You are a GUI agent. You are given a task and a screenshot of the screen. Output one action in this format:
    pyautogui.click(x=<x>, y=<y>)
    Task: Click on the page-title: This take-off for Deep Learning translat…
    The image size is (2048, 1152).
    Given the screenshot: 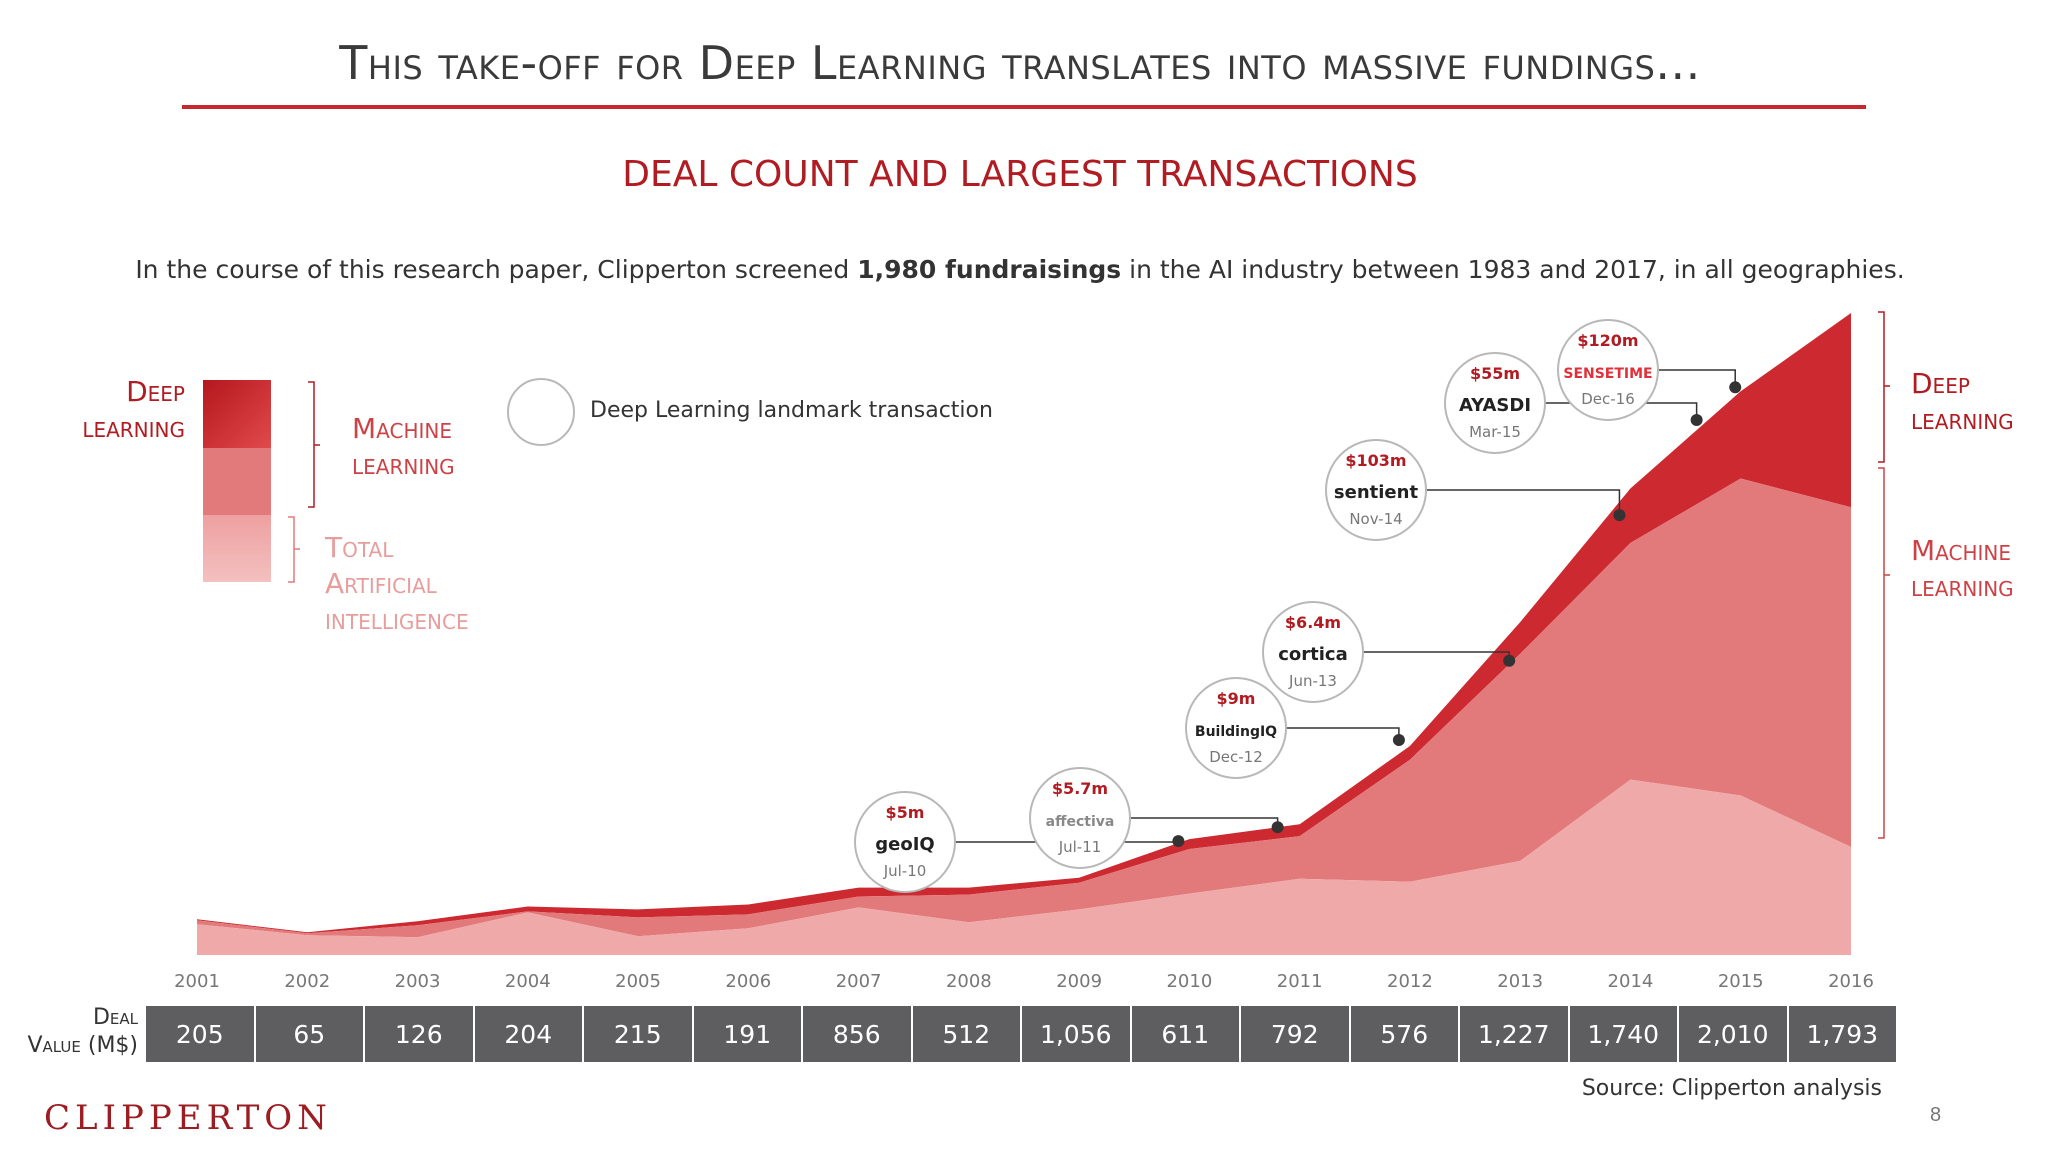 What is the action you would take?
    pyautogui.click(x=1020, y=63)
    